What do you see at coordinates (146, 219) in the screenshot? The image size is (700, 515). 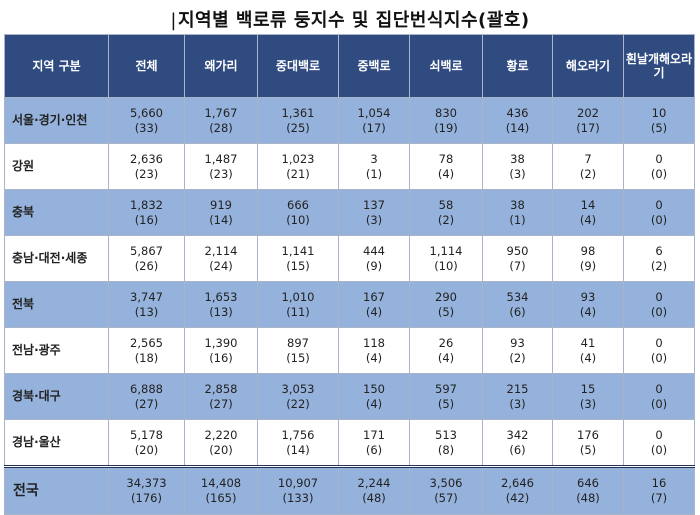 I see `colony-count: (16)` at bounding box center [146, 219].